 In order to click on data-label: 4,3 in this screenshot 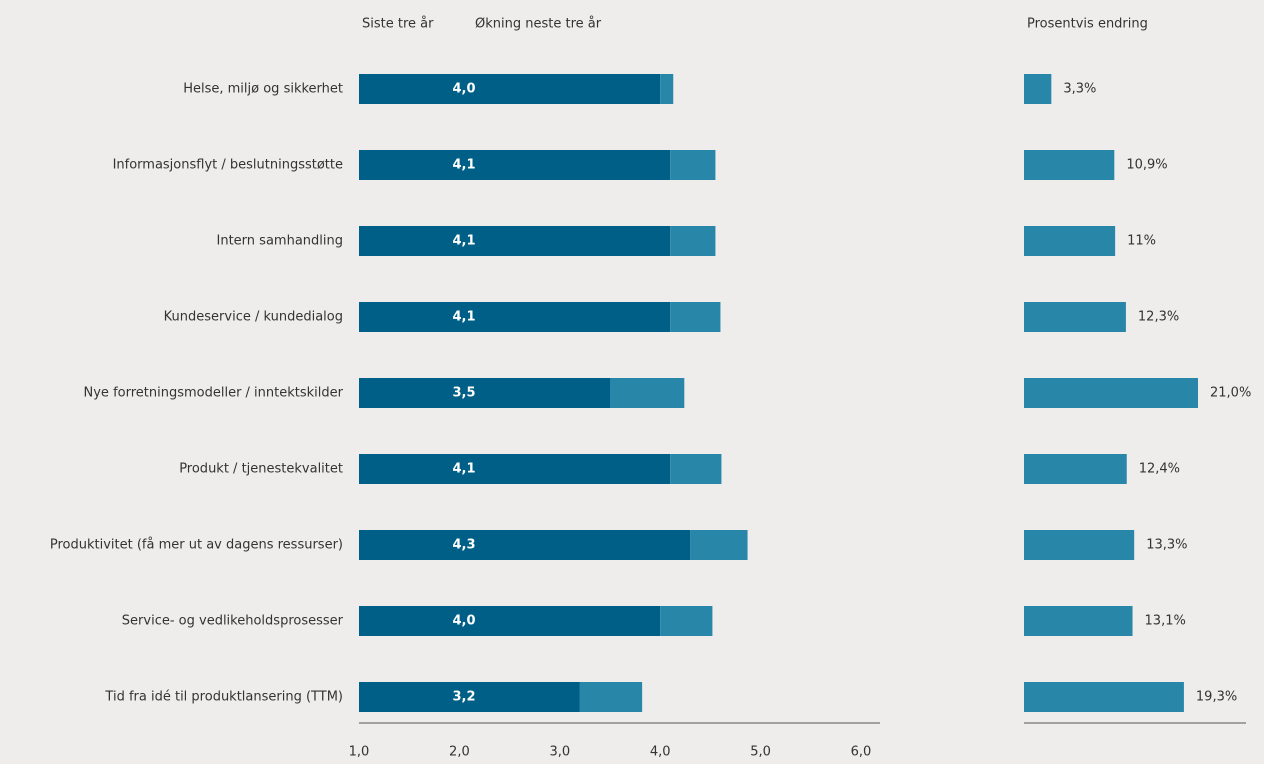, I will do `click(463, 545)`.